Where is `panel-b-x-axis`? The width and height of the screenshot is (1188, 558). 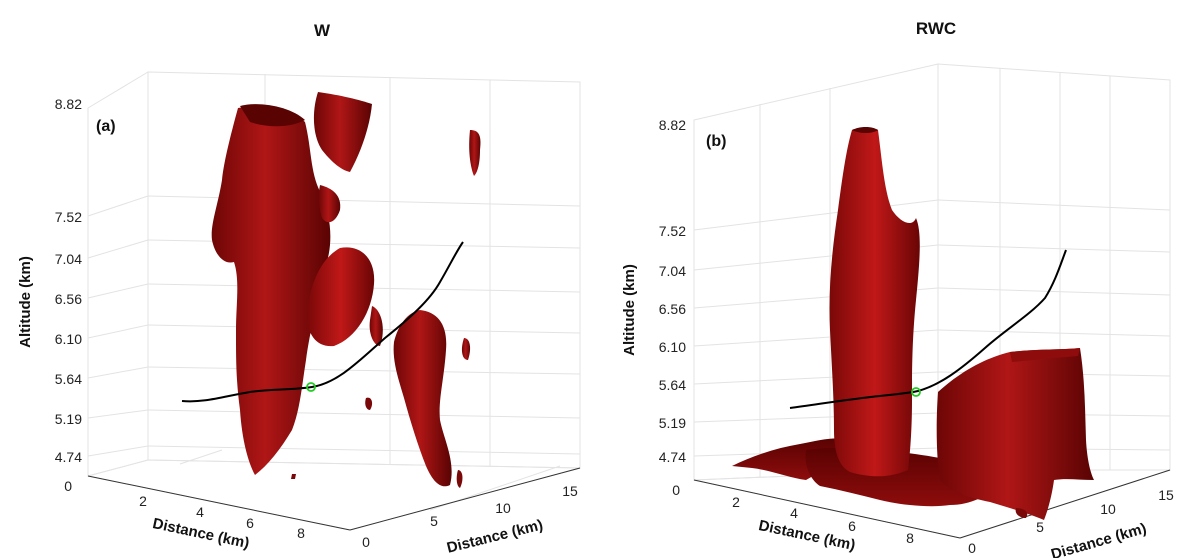 panel-b-x-axis is located at coordinates (827, 509).